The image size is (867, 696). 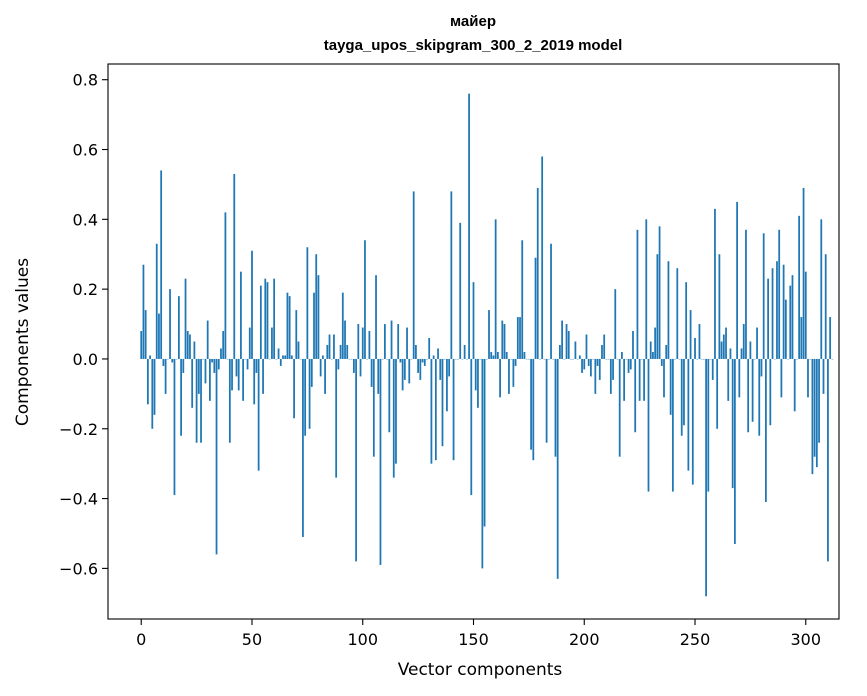 I want to click on x-tick-label: 50, so click(x=252, y=639).